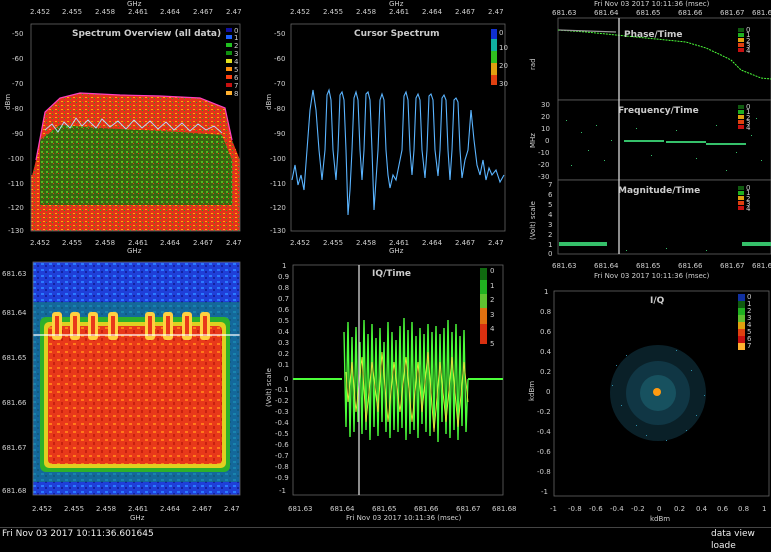  Describe the element at coordinates (284, 343) in the screenshot. I see `iq-time-y-tick: 0.3` at that location.